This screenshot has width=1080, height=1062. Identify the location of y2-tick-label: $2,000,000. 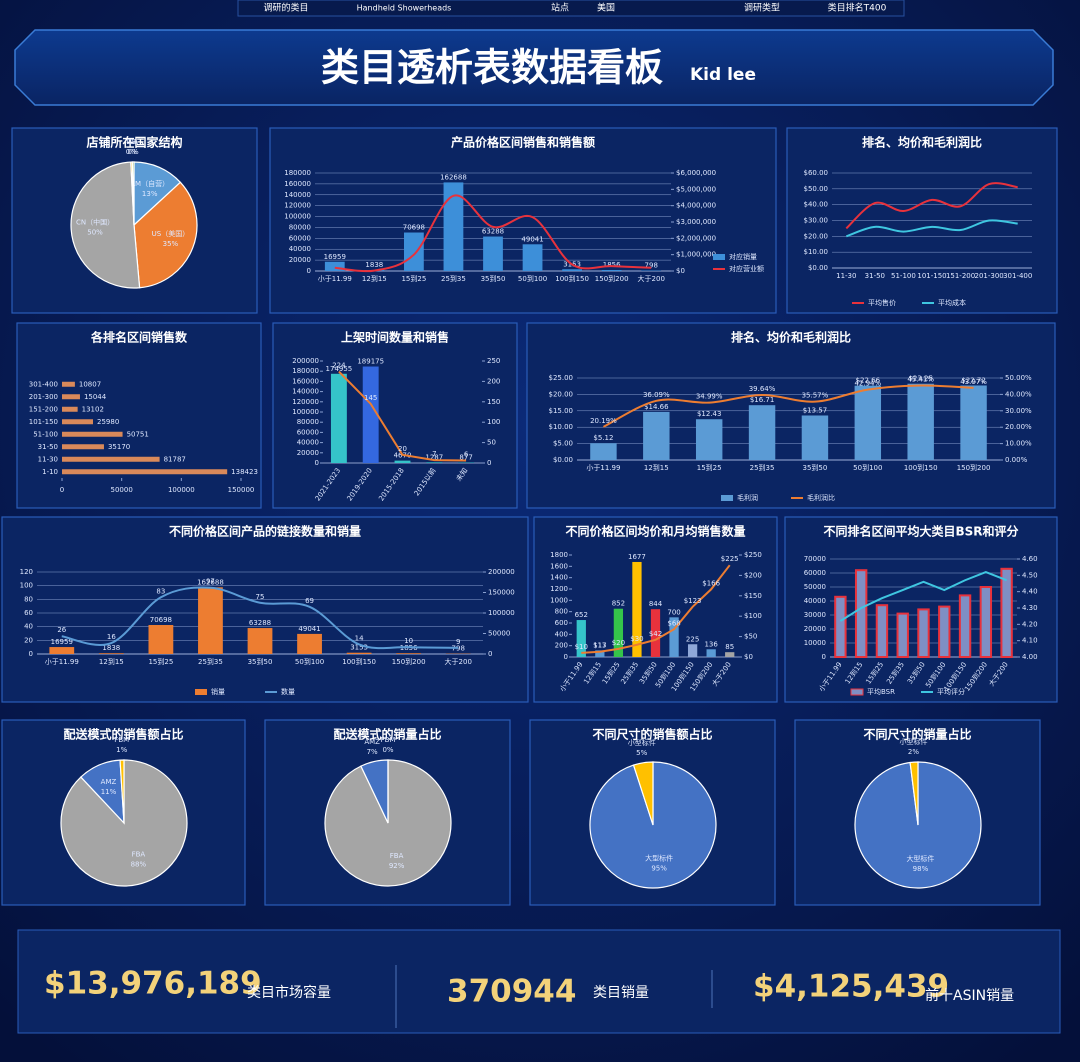
(696, 238).